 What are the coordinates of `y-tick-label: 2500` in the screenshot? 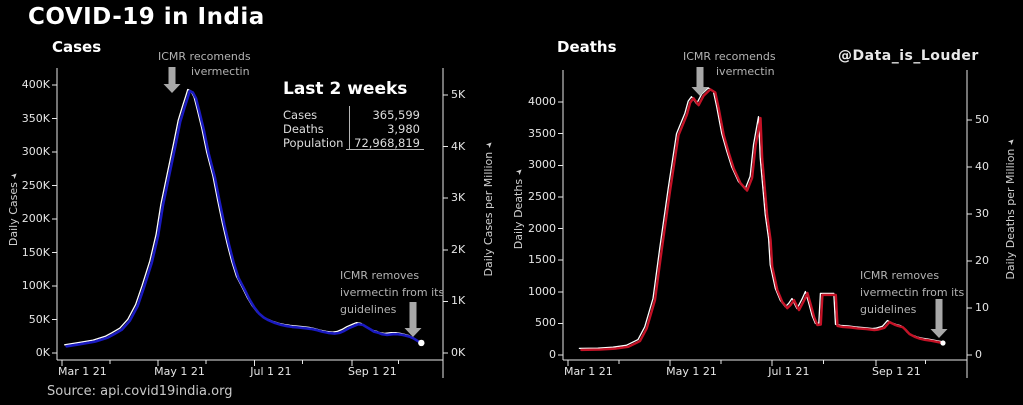 It's located at (542, 196).